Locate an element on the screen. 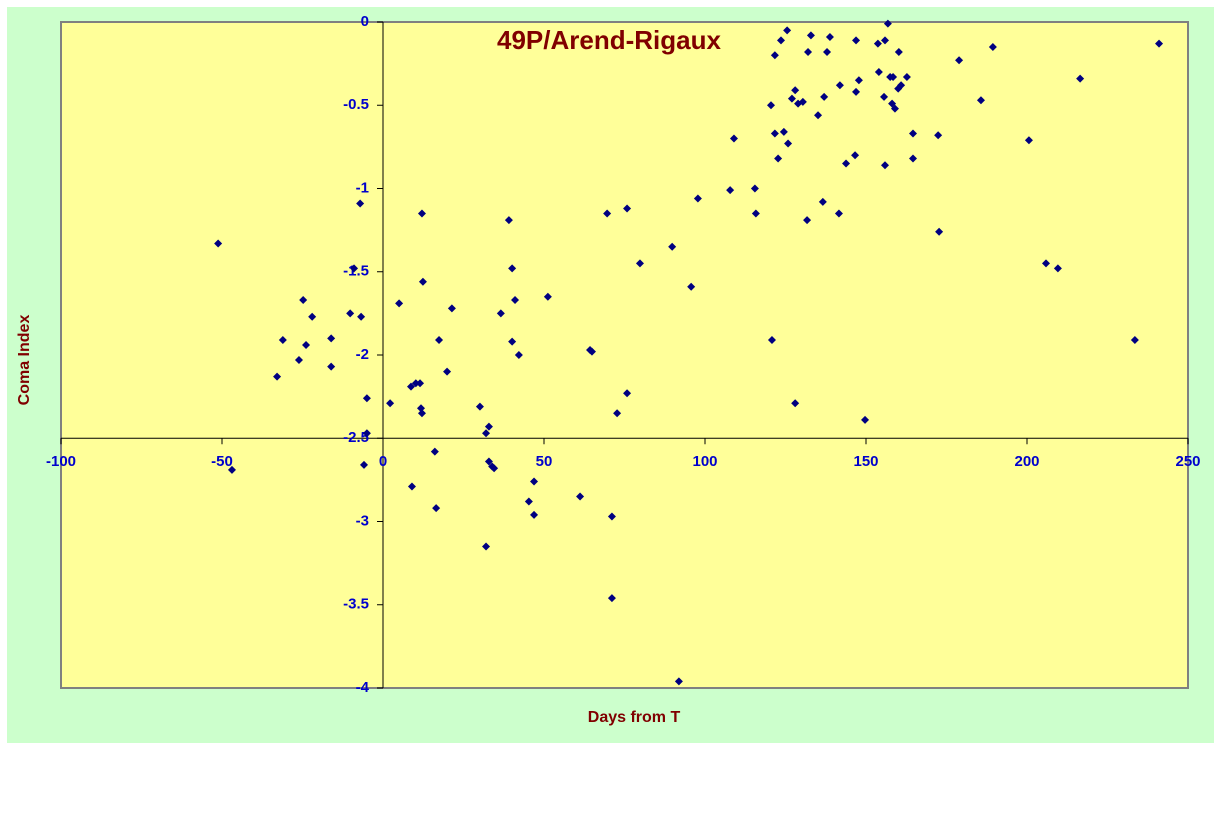 The width and height of the screenshot is (1231, 818). y-tick-label: -1.5 is located at coordinates (356, 271).